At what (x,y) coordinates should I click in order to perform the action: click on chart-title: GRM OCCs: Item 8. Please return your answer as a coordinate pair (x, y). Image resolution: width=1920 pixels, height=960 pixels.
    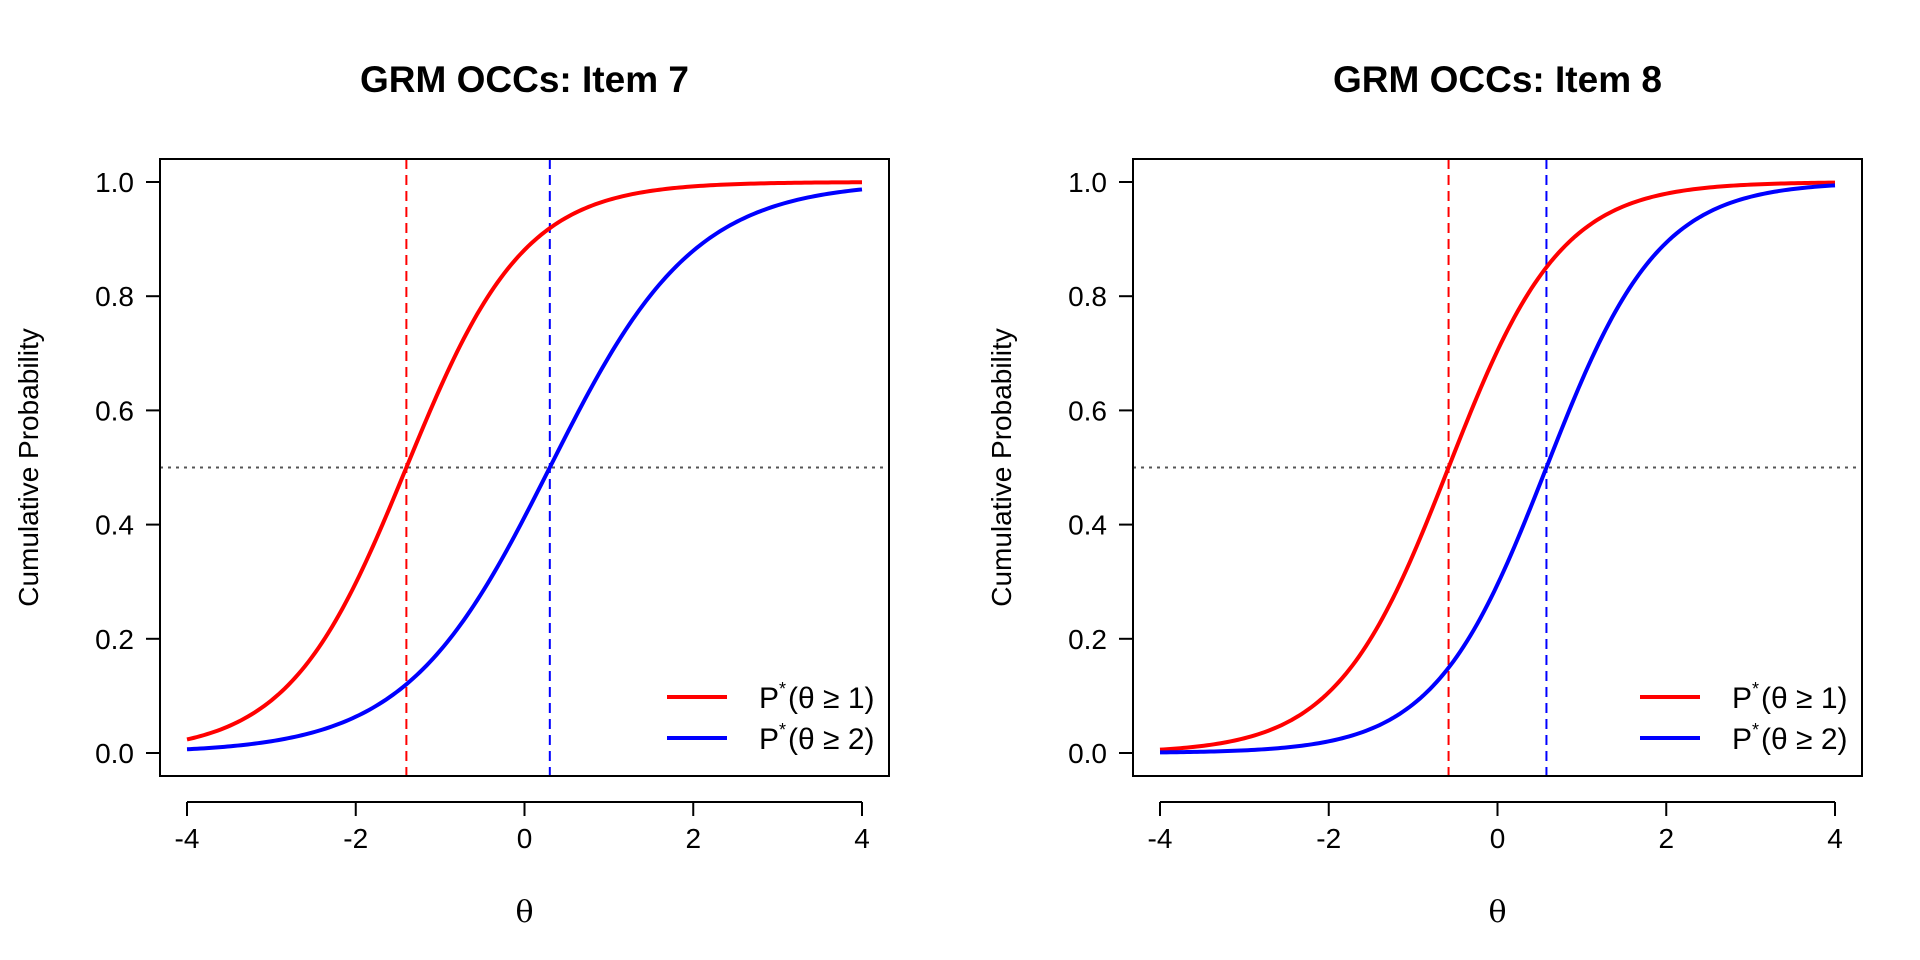
    Looking at the image, I should click on (1497, 79).